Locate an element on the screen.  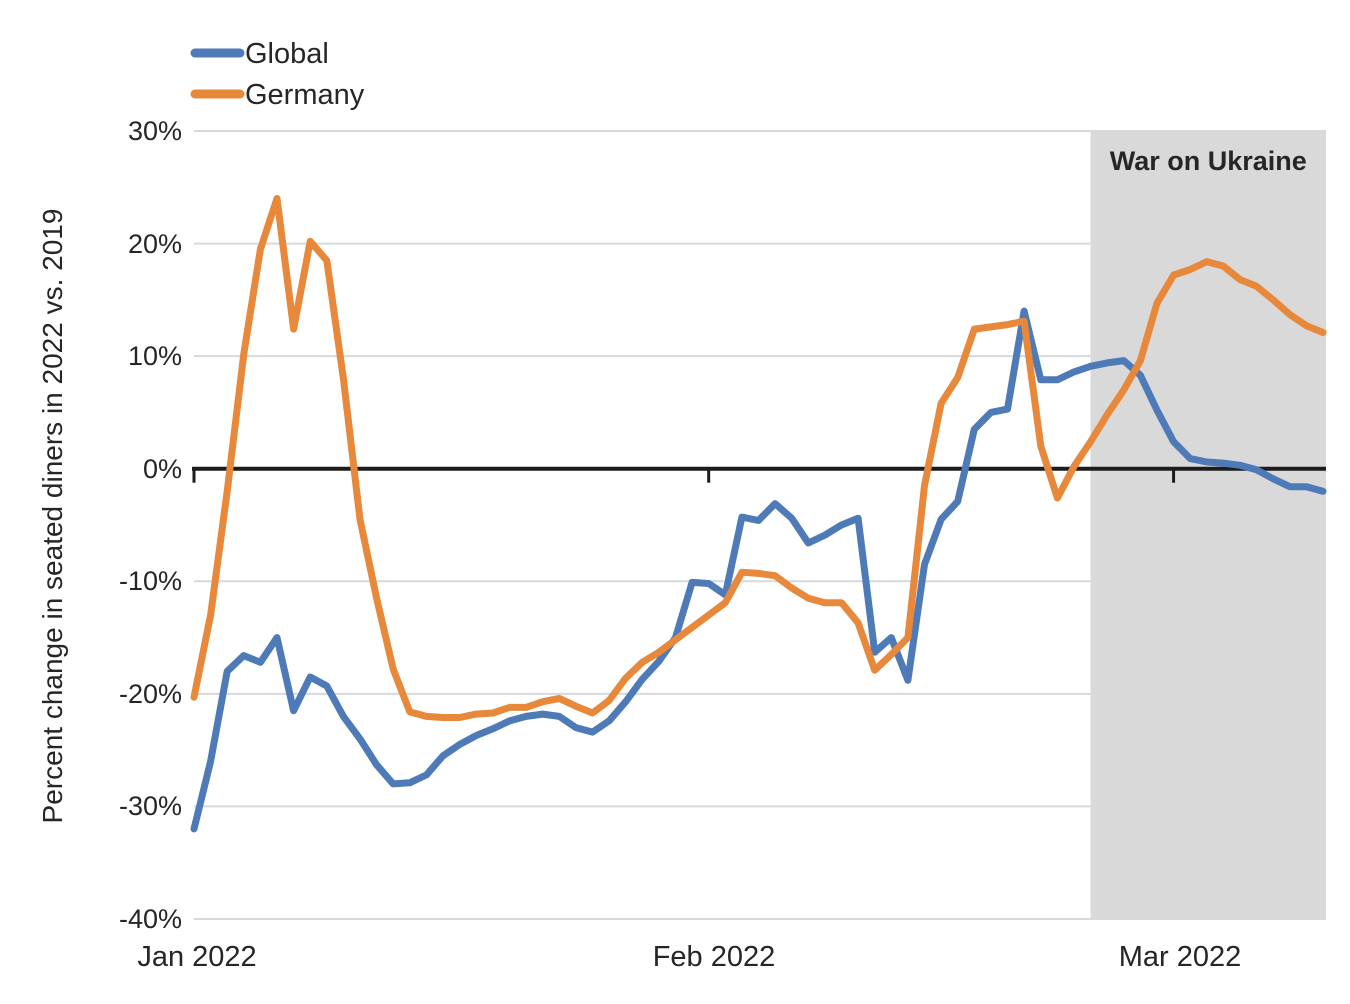
legend: Global Germany is located at coordinates (277, 74).